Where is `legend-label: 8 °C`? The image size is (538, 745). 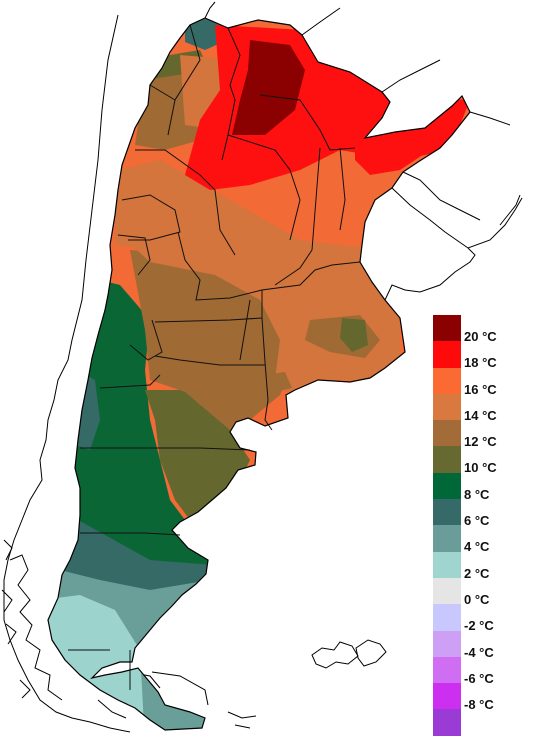
legend-label: 8 °C is located at coordinates (477, 494).